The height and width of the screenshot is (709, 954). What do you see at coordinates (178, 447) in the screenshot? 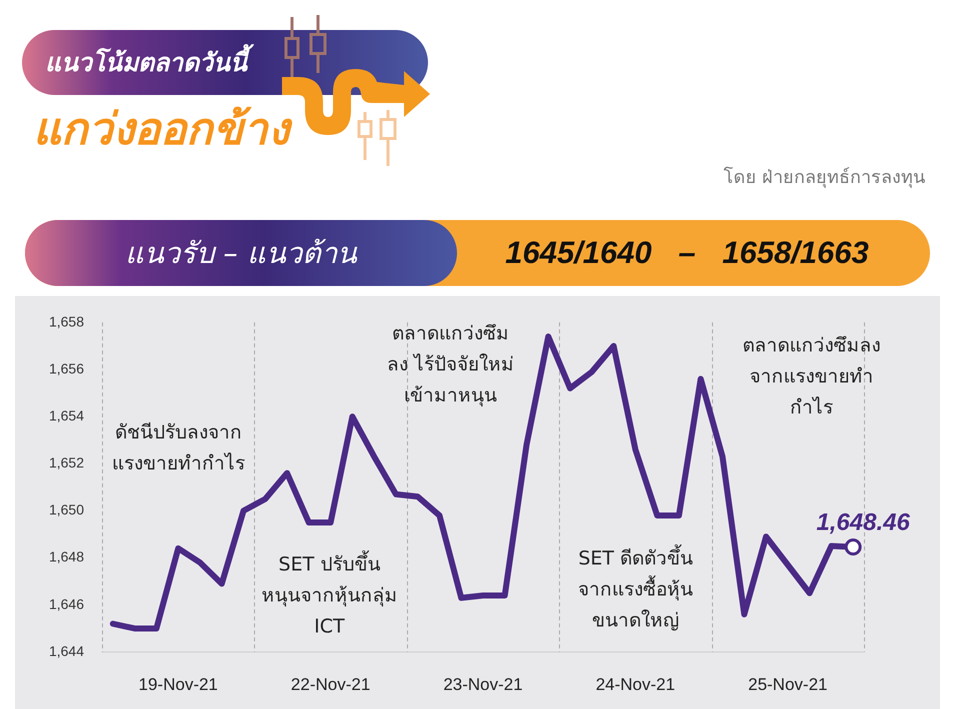
I see `annotation: ดัชนีปรับลงจาก แรงขายทำกำไร` at bounding box center [178, 447].